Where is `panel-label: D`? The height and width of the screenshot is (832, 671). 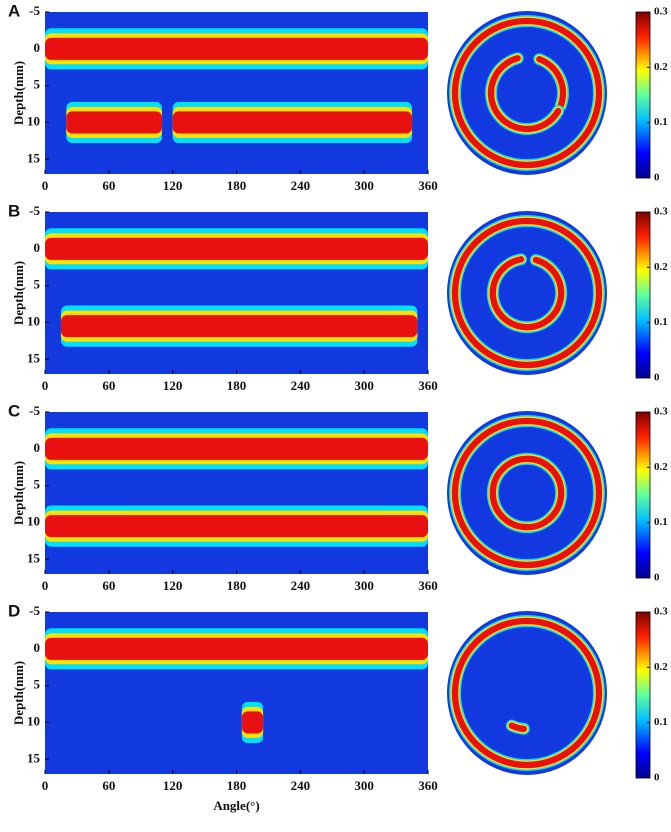 panel-label: D is located at coordinates (14, 610).